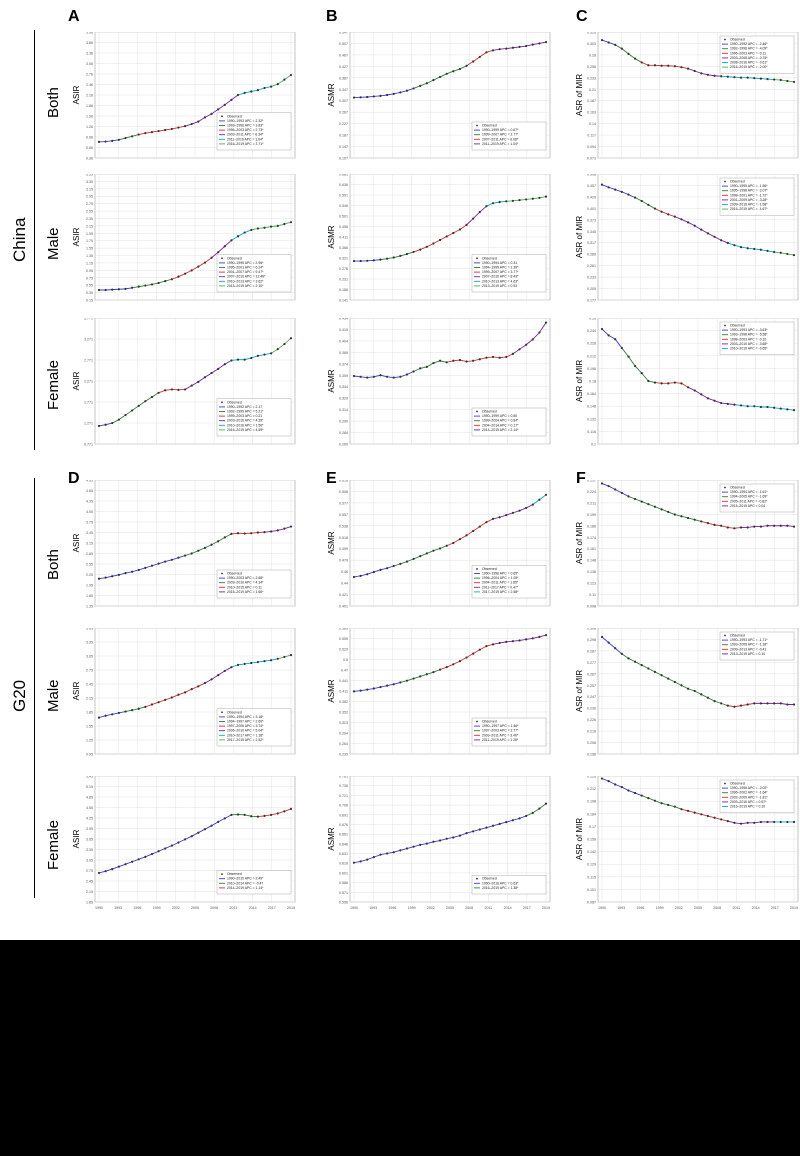 The image size is (800, 1156). Describe the element at coordinates (245, 281) in the screenshot. I see `legend-entry: 2010–2013 APC = 3.62*` at that location.